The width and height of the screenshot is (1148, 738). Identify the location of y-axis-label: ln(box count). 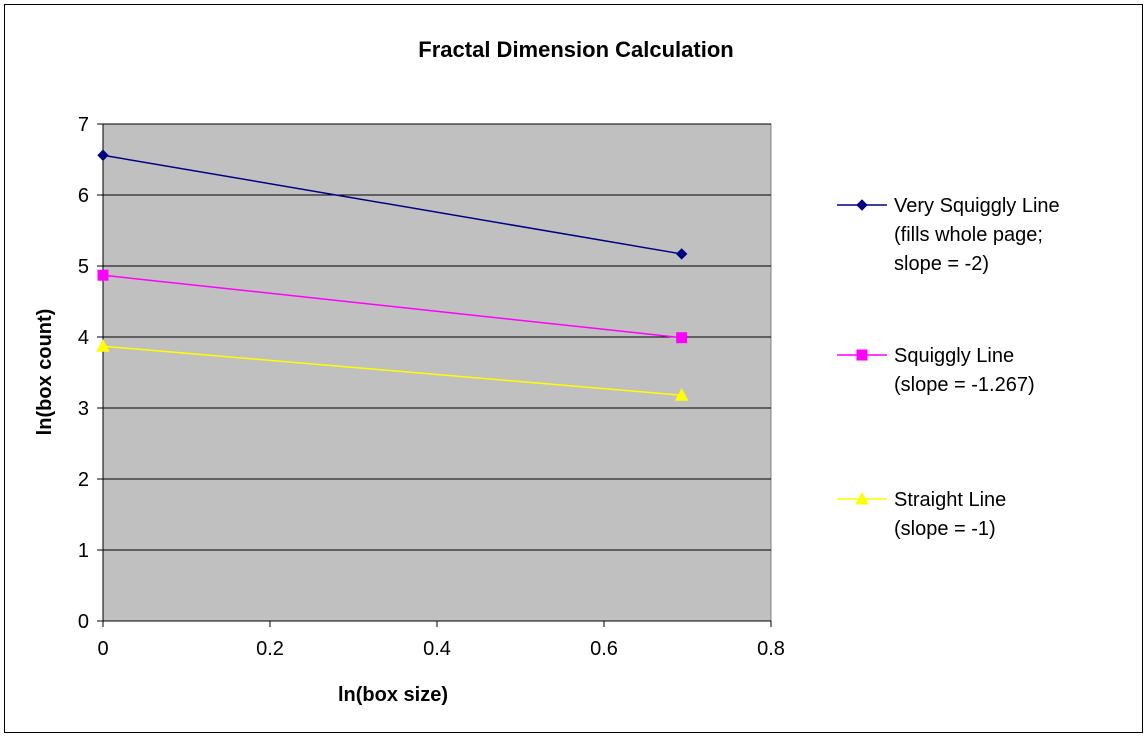
(45, 372).